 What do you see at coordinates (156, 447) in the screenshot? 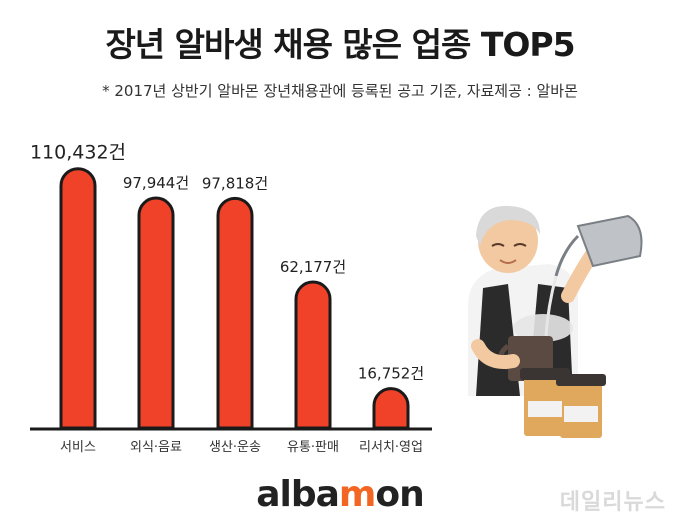
I see `category-label: 외식·음료` at bounding box center [156, 447].